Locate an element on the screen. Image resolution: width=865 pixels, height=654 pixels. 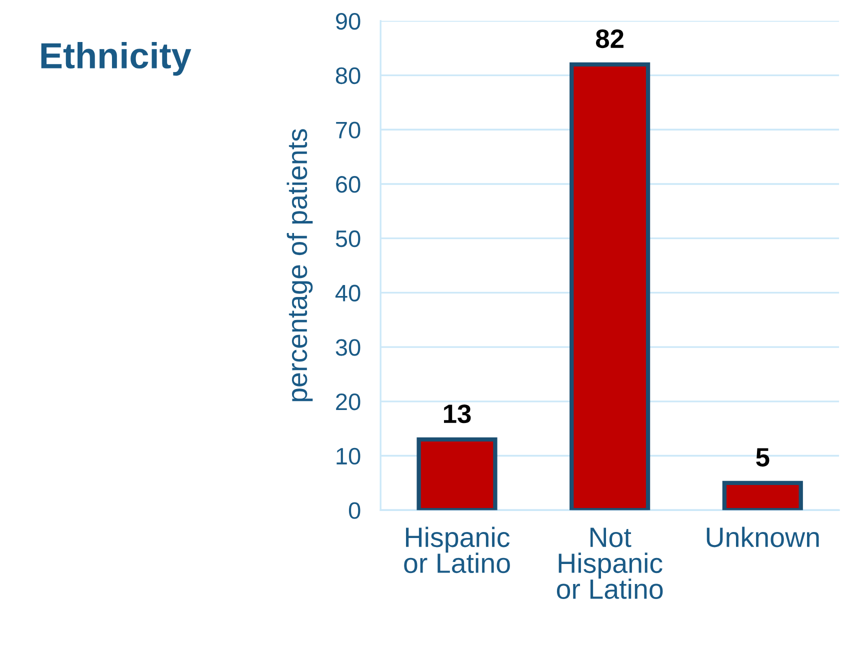
y-tick-label: 20 is located at coordinates (348, 401).